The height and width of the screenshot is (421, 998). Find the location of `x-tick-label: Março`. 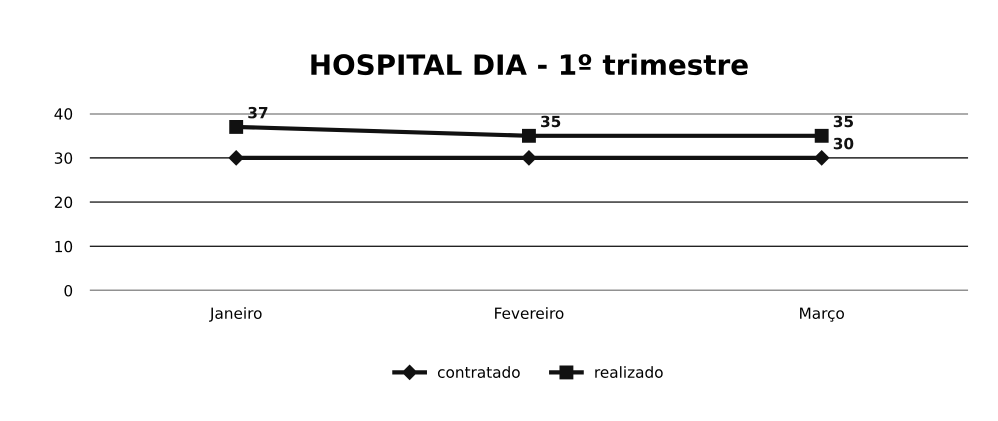

x-tick-label: Março is located at coordinates (822, 315).